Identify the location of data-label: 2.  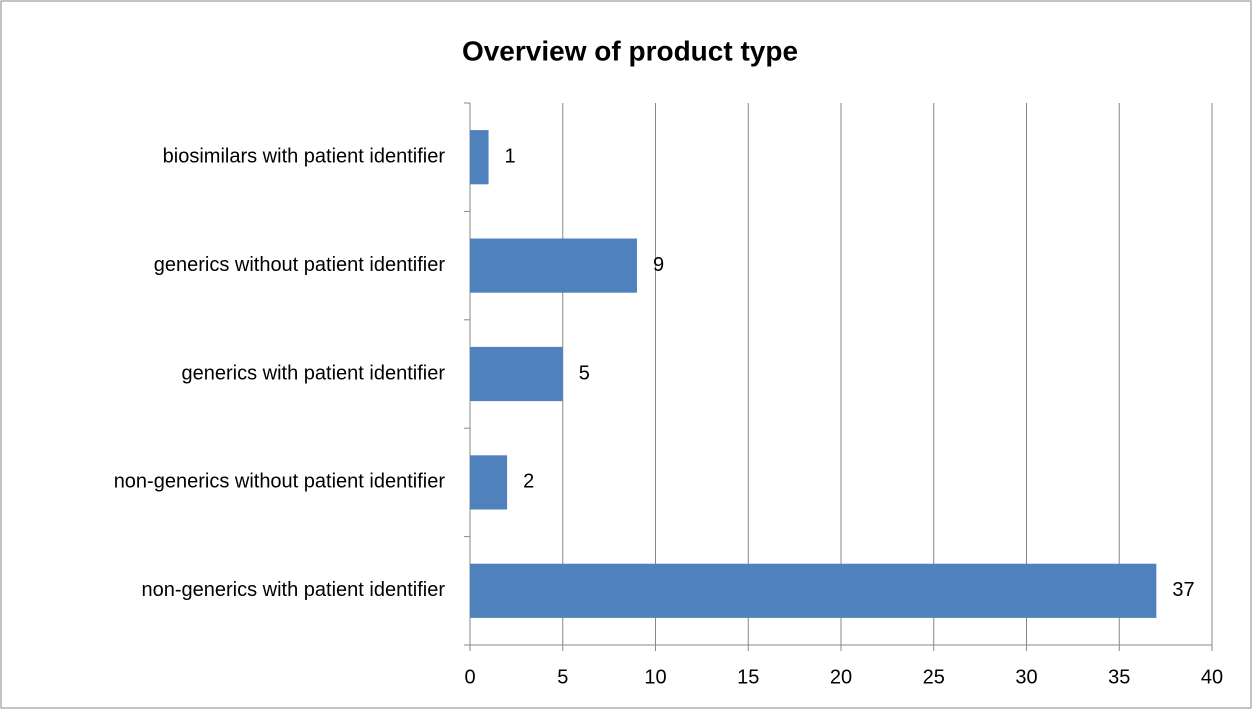
(528, 482).